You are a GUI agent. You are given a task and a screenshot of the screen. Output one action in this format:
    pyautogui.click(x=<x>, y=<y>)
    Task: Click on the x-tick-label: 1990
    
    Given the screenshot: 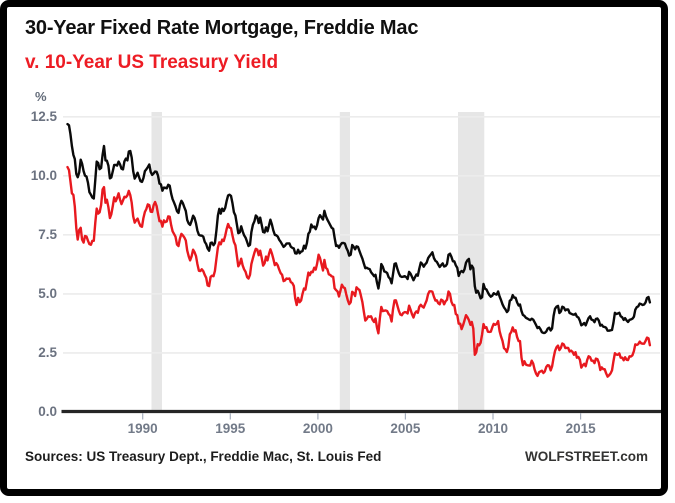 What is the action you would take?
    pyautogui.click(x=142, y=428)
    